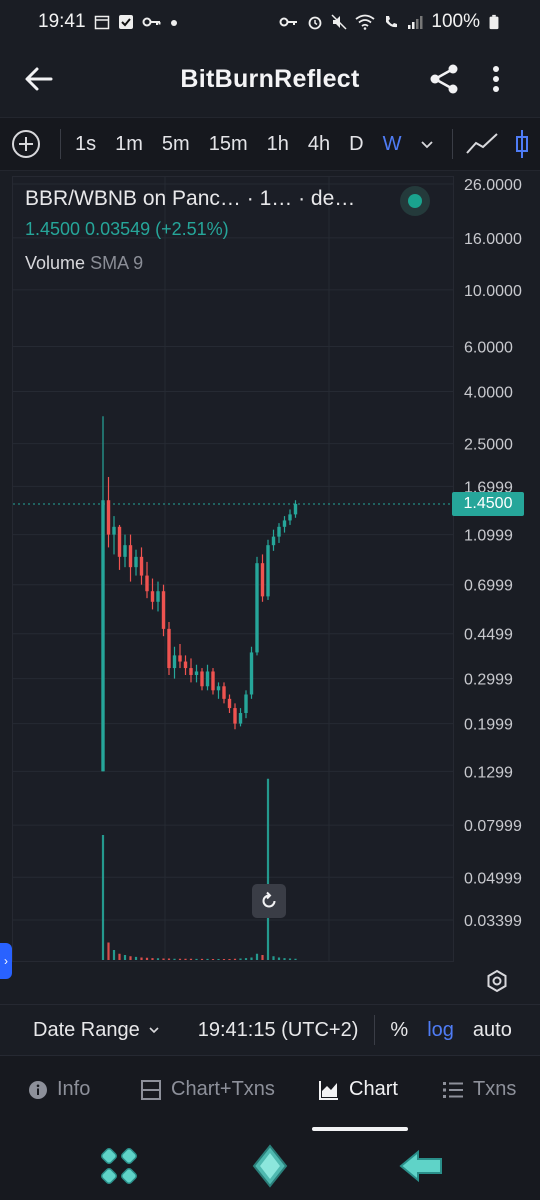 The height and width of the screenshot is (1200, 540). I want to click on back-nav-icon, so click(421, 1166).